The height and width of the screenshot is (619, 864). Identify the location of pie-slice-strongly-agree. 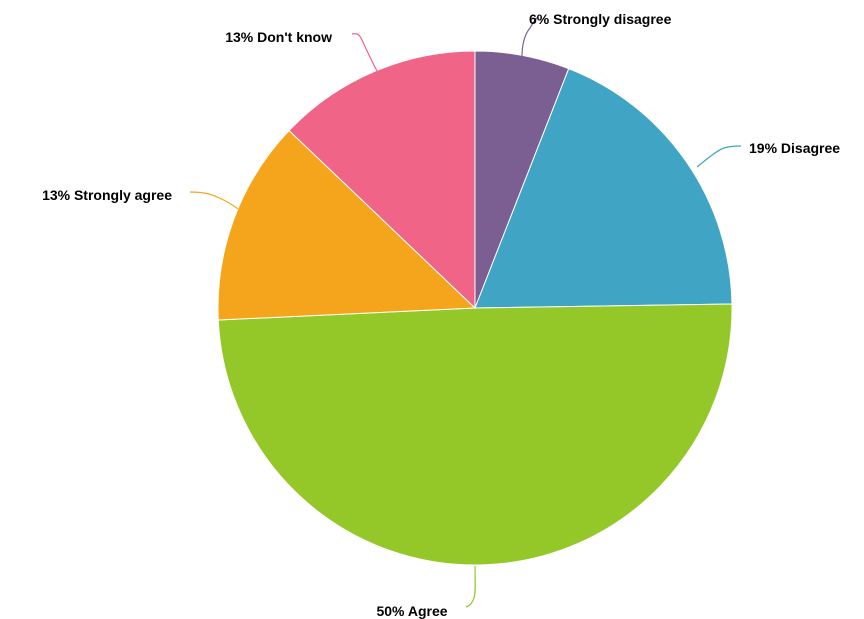
(347, 225).